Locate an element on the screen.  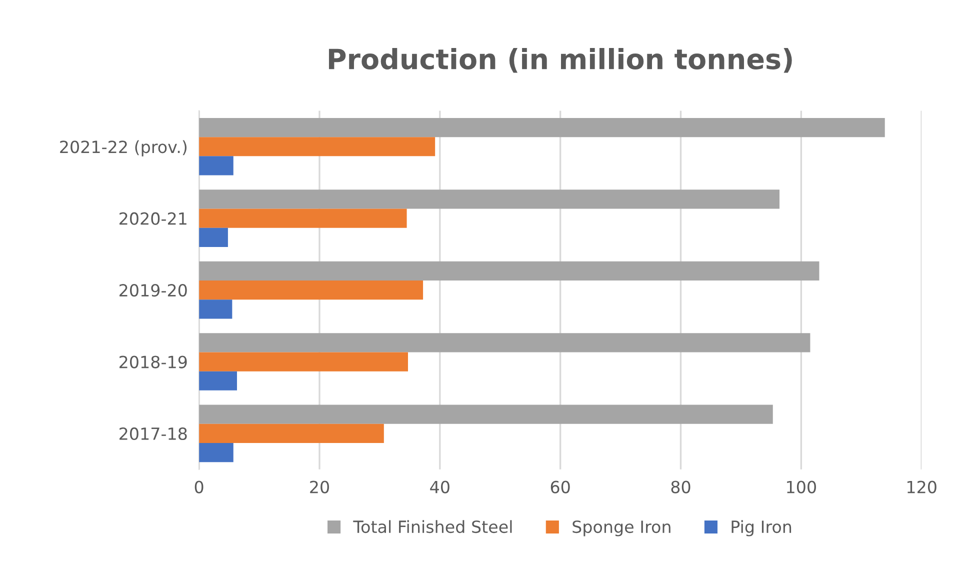
legend-label: Sponge Iron is located at coordinates (621, 528).